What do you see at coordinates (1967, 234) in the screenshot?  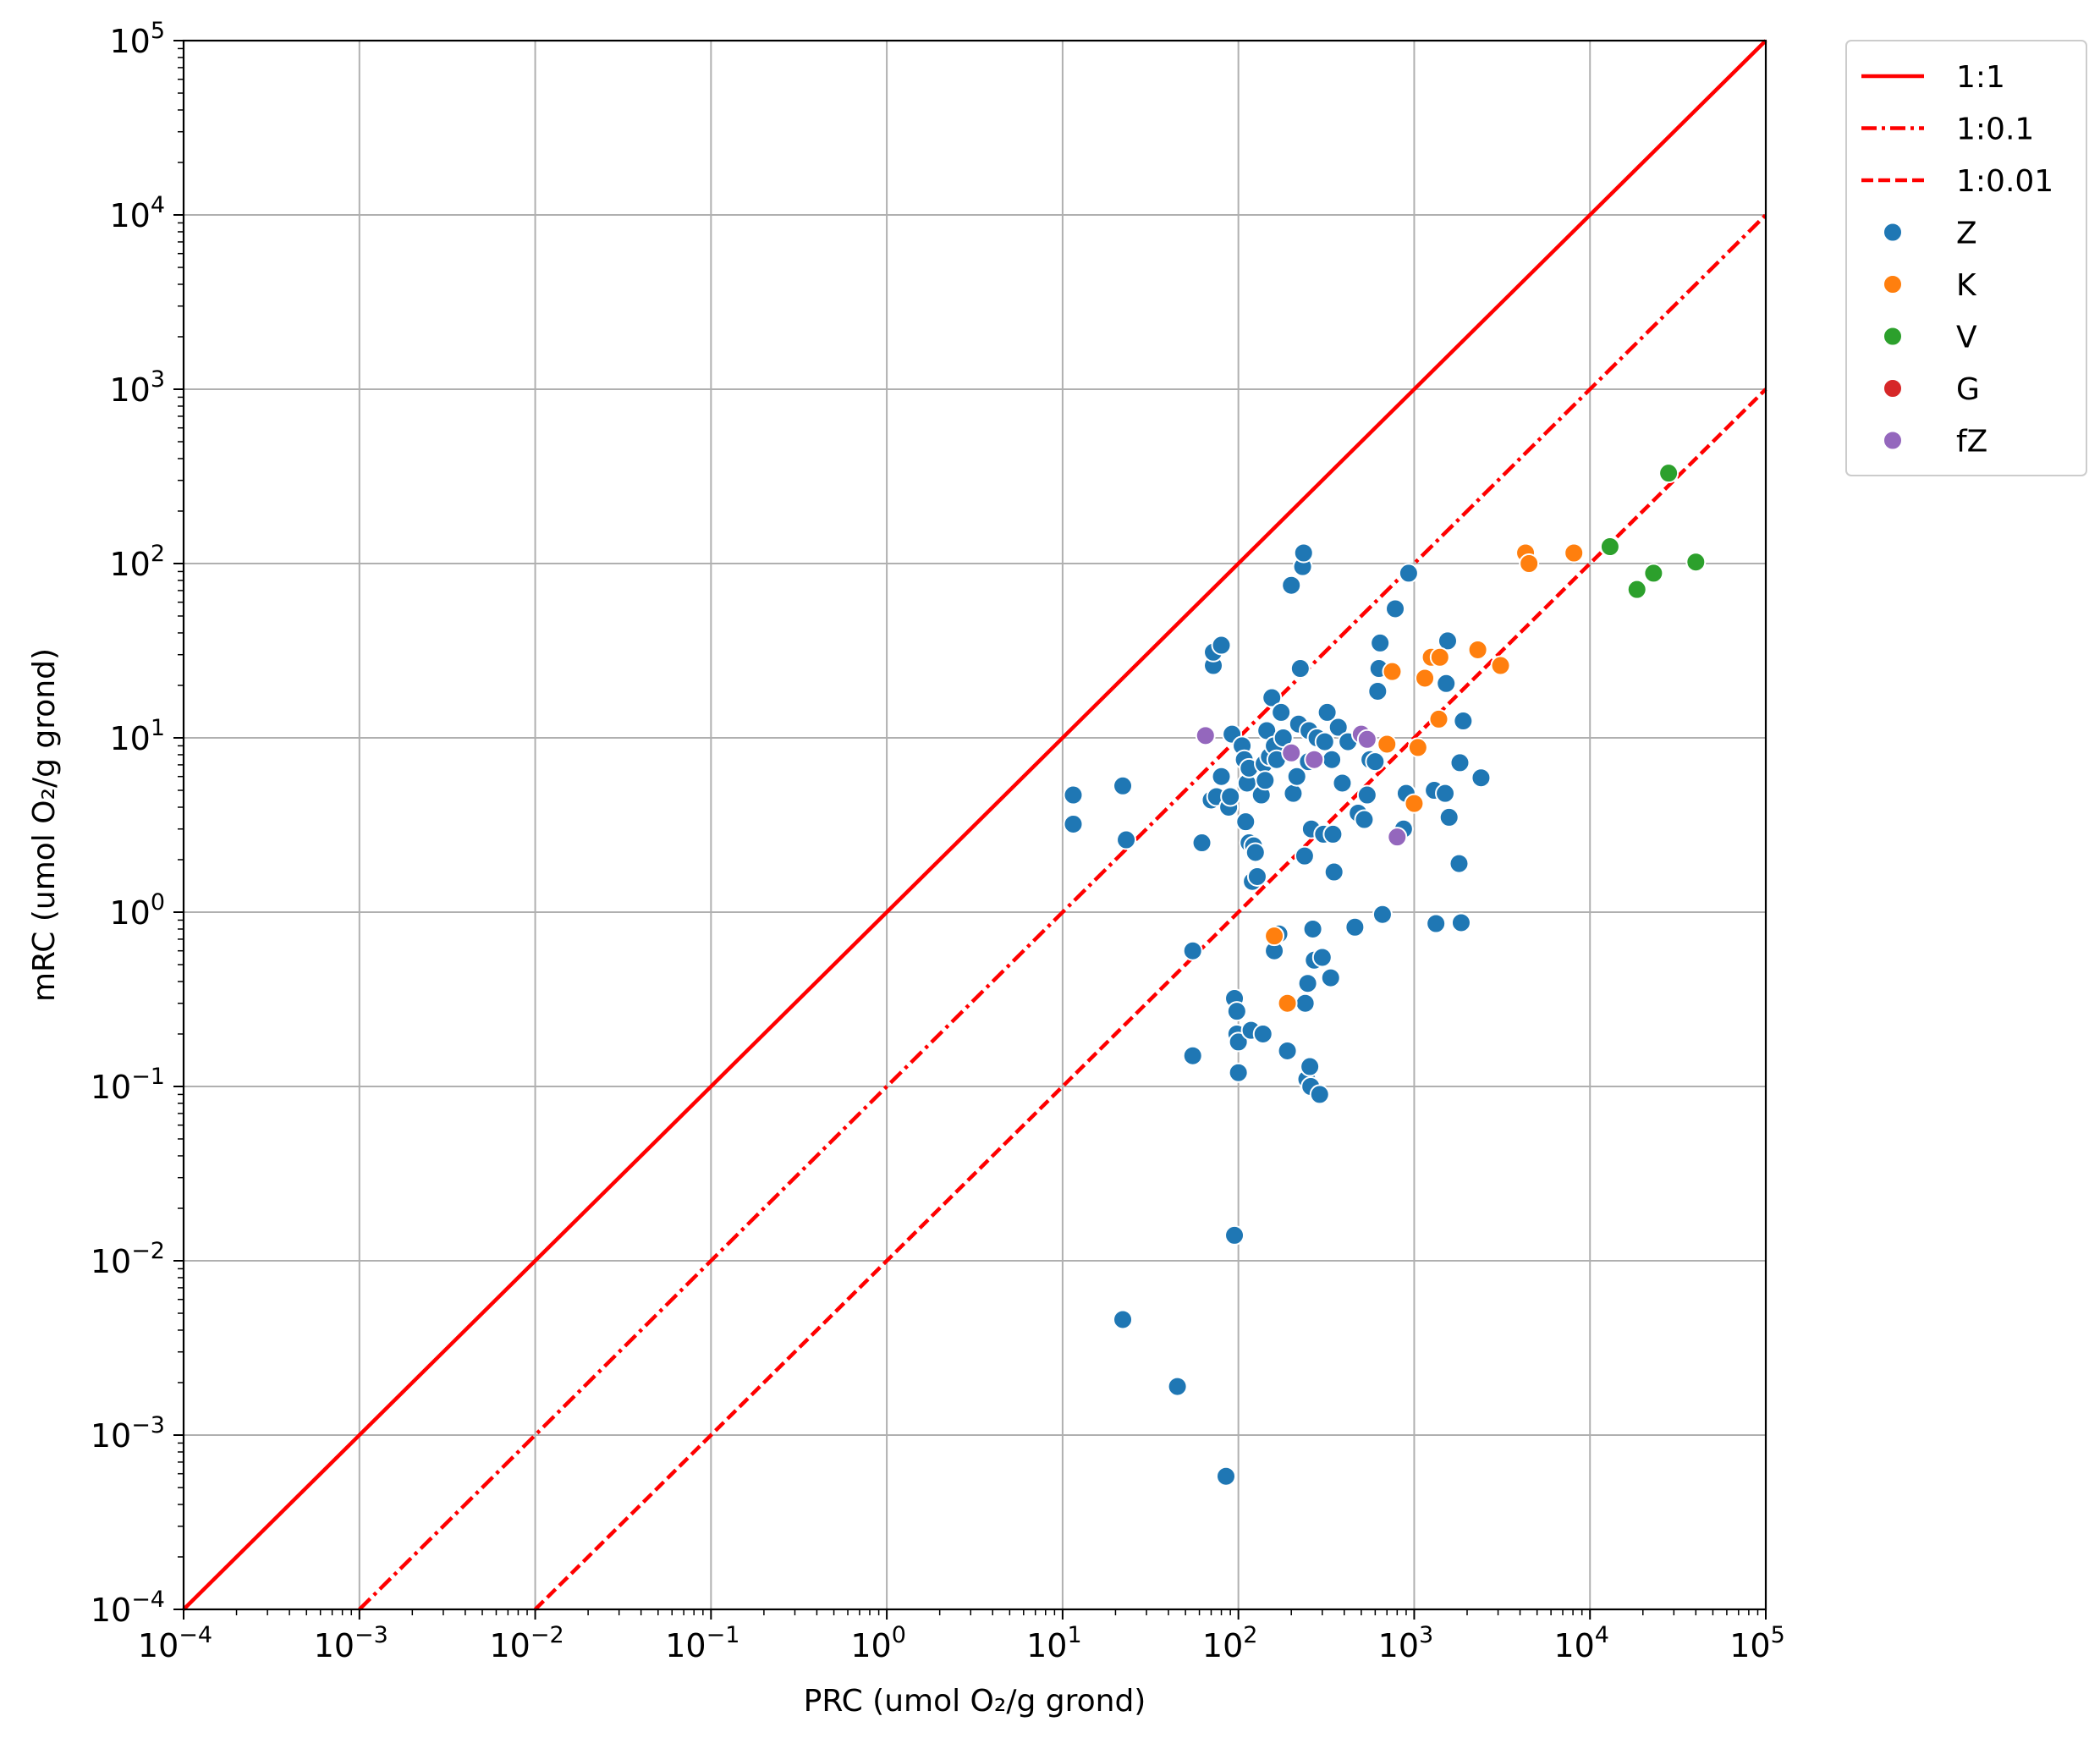 I see `legend-label: Z` at bounding box center [1967, 234].